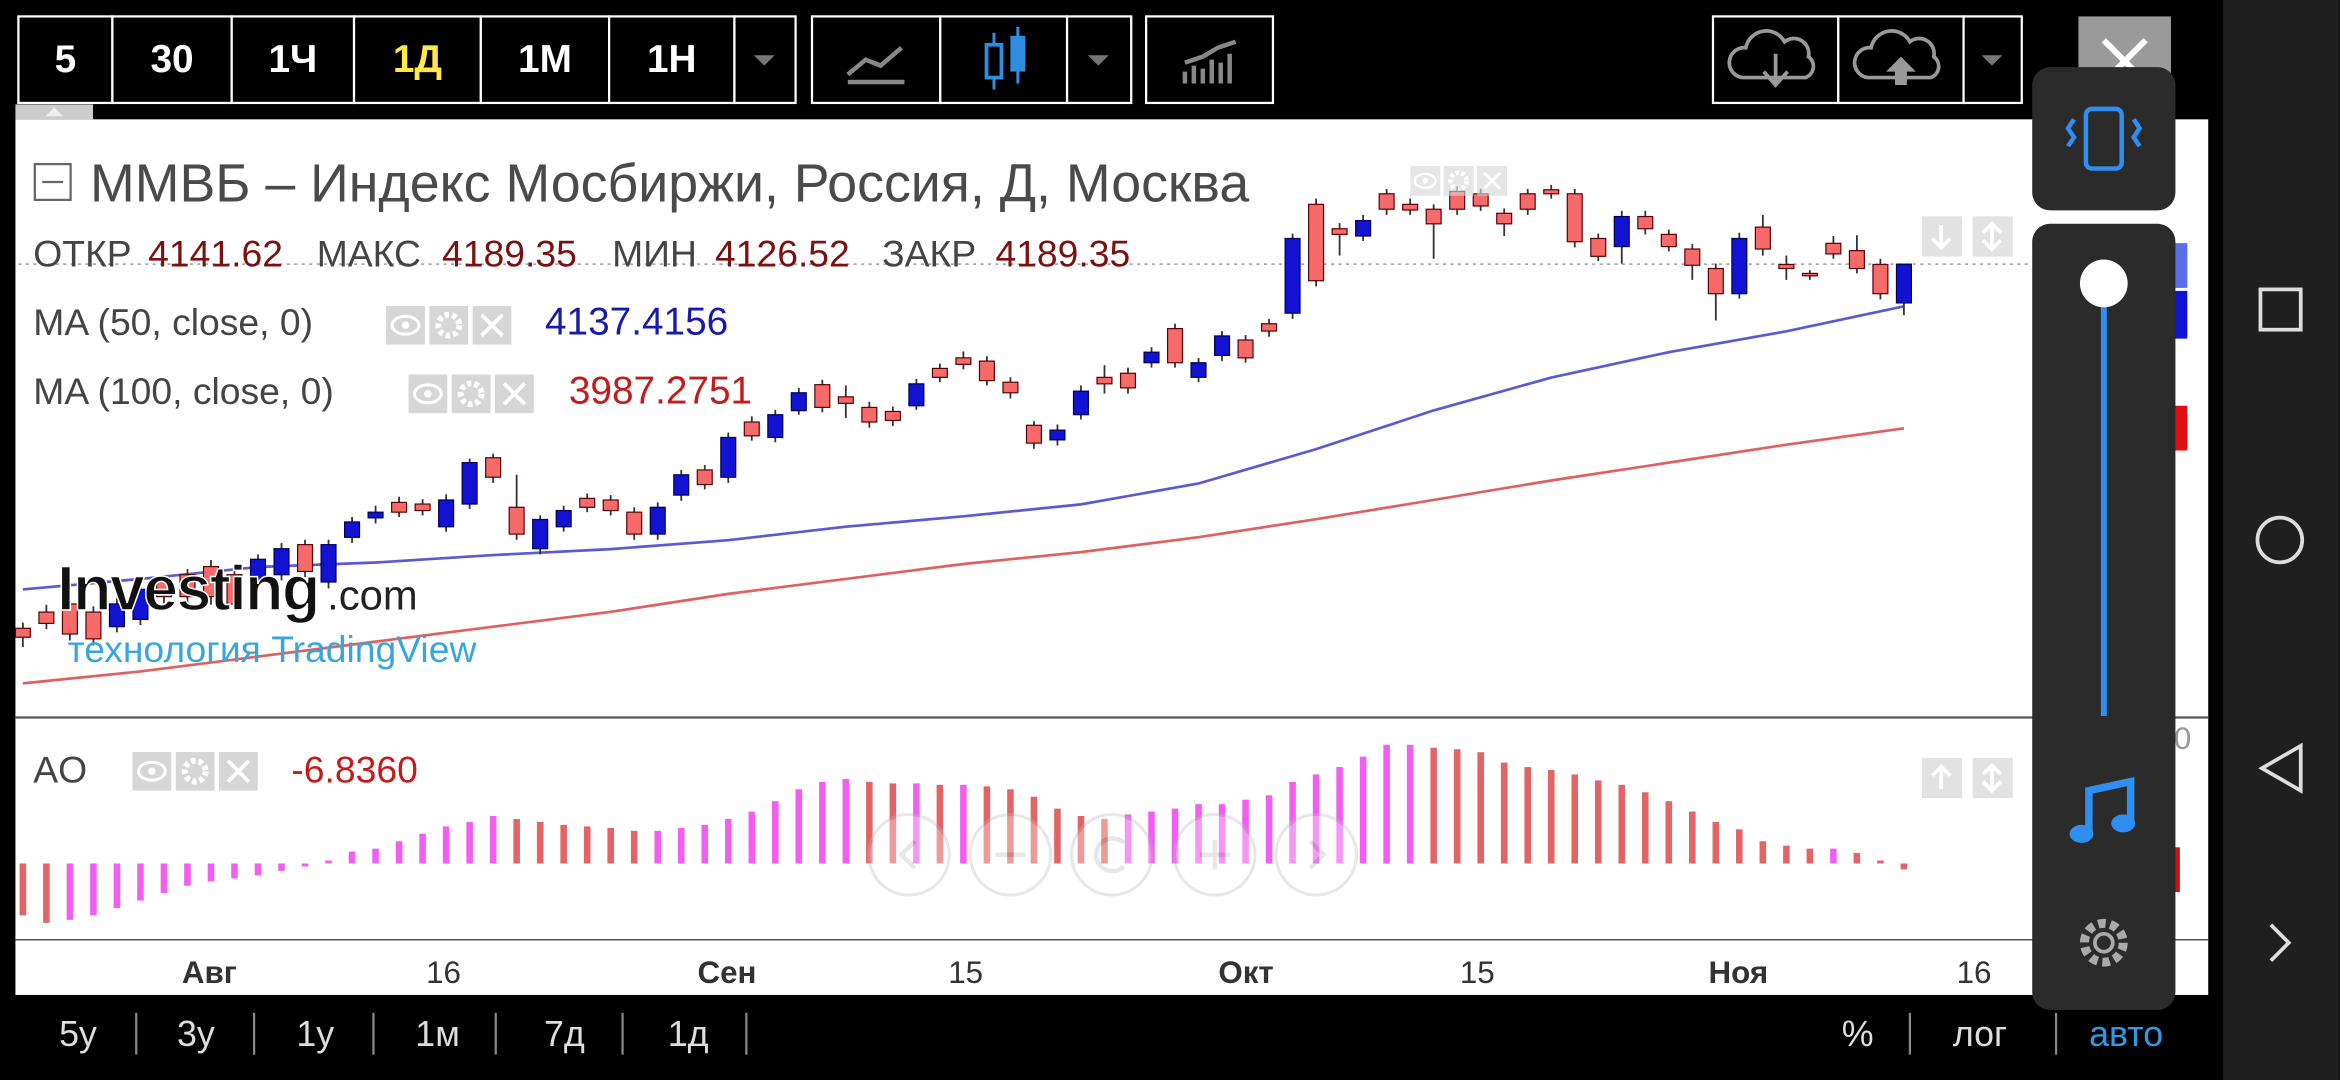 Image resolution: width=2340 pixels, height=1080 pixels. What do you see at coordinates (2126, 1034) in the screenshot?
I see `scale-mode-button: авто` at bounding box center [2126, 1034].